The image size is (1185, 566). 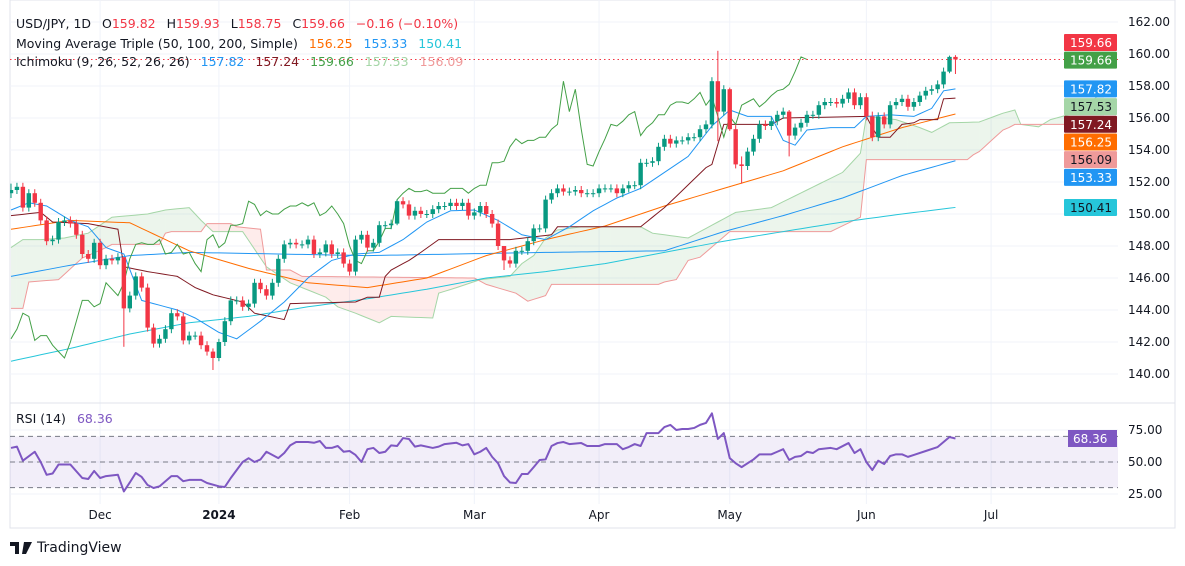 I want to click on price-label-badge: 157.82, so click(x=1090, y=89).